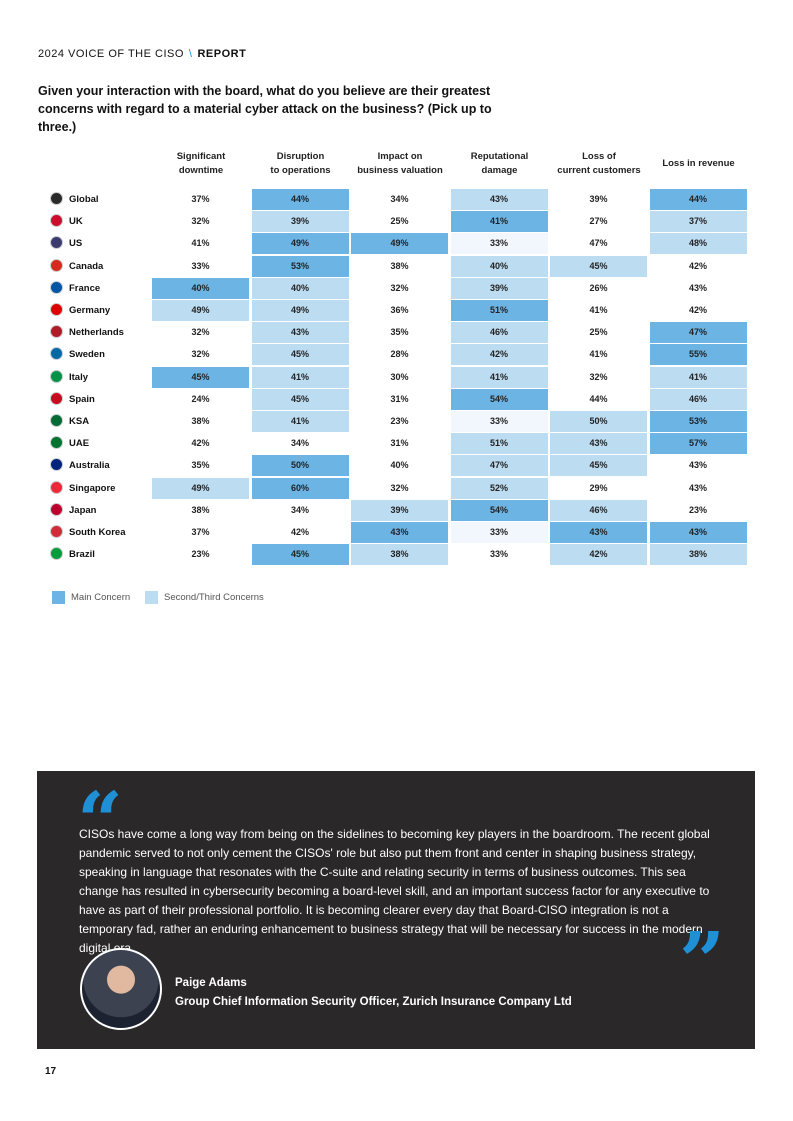 The image size is (793, 1121). What do you see at coordinates (499, 399) in the screenshot?
I see `value-cell: 54%` at bounding box center [499, 399].